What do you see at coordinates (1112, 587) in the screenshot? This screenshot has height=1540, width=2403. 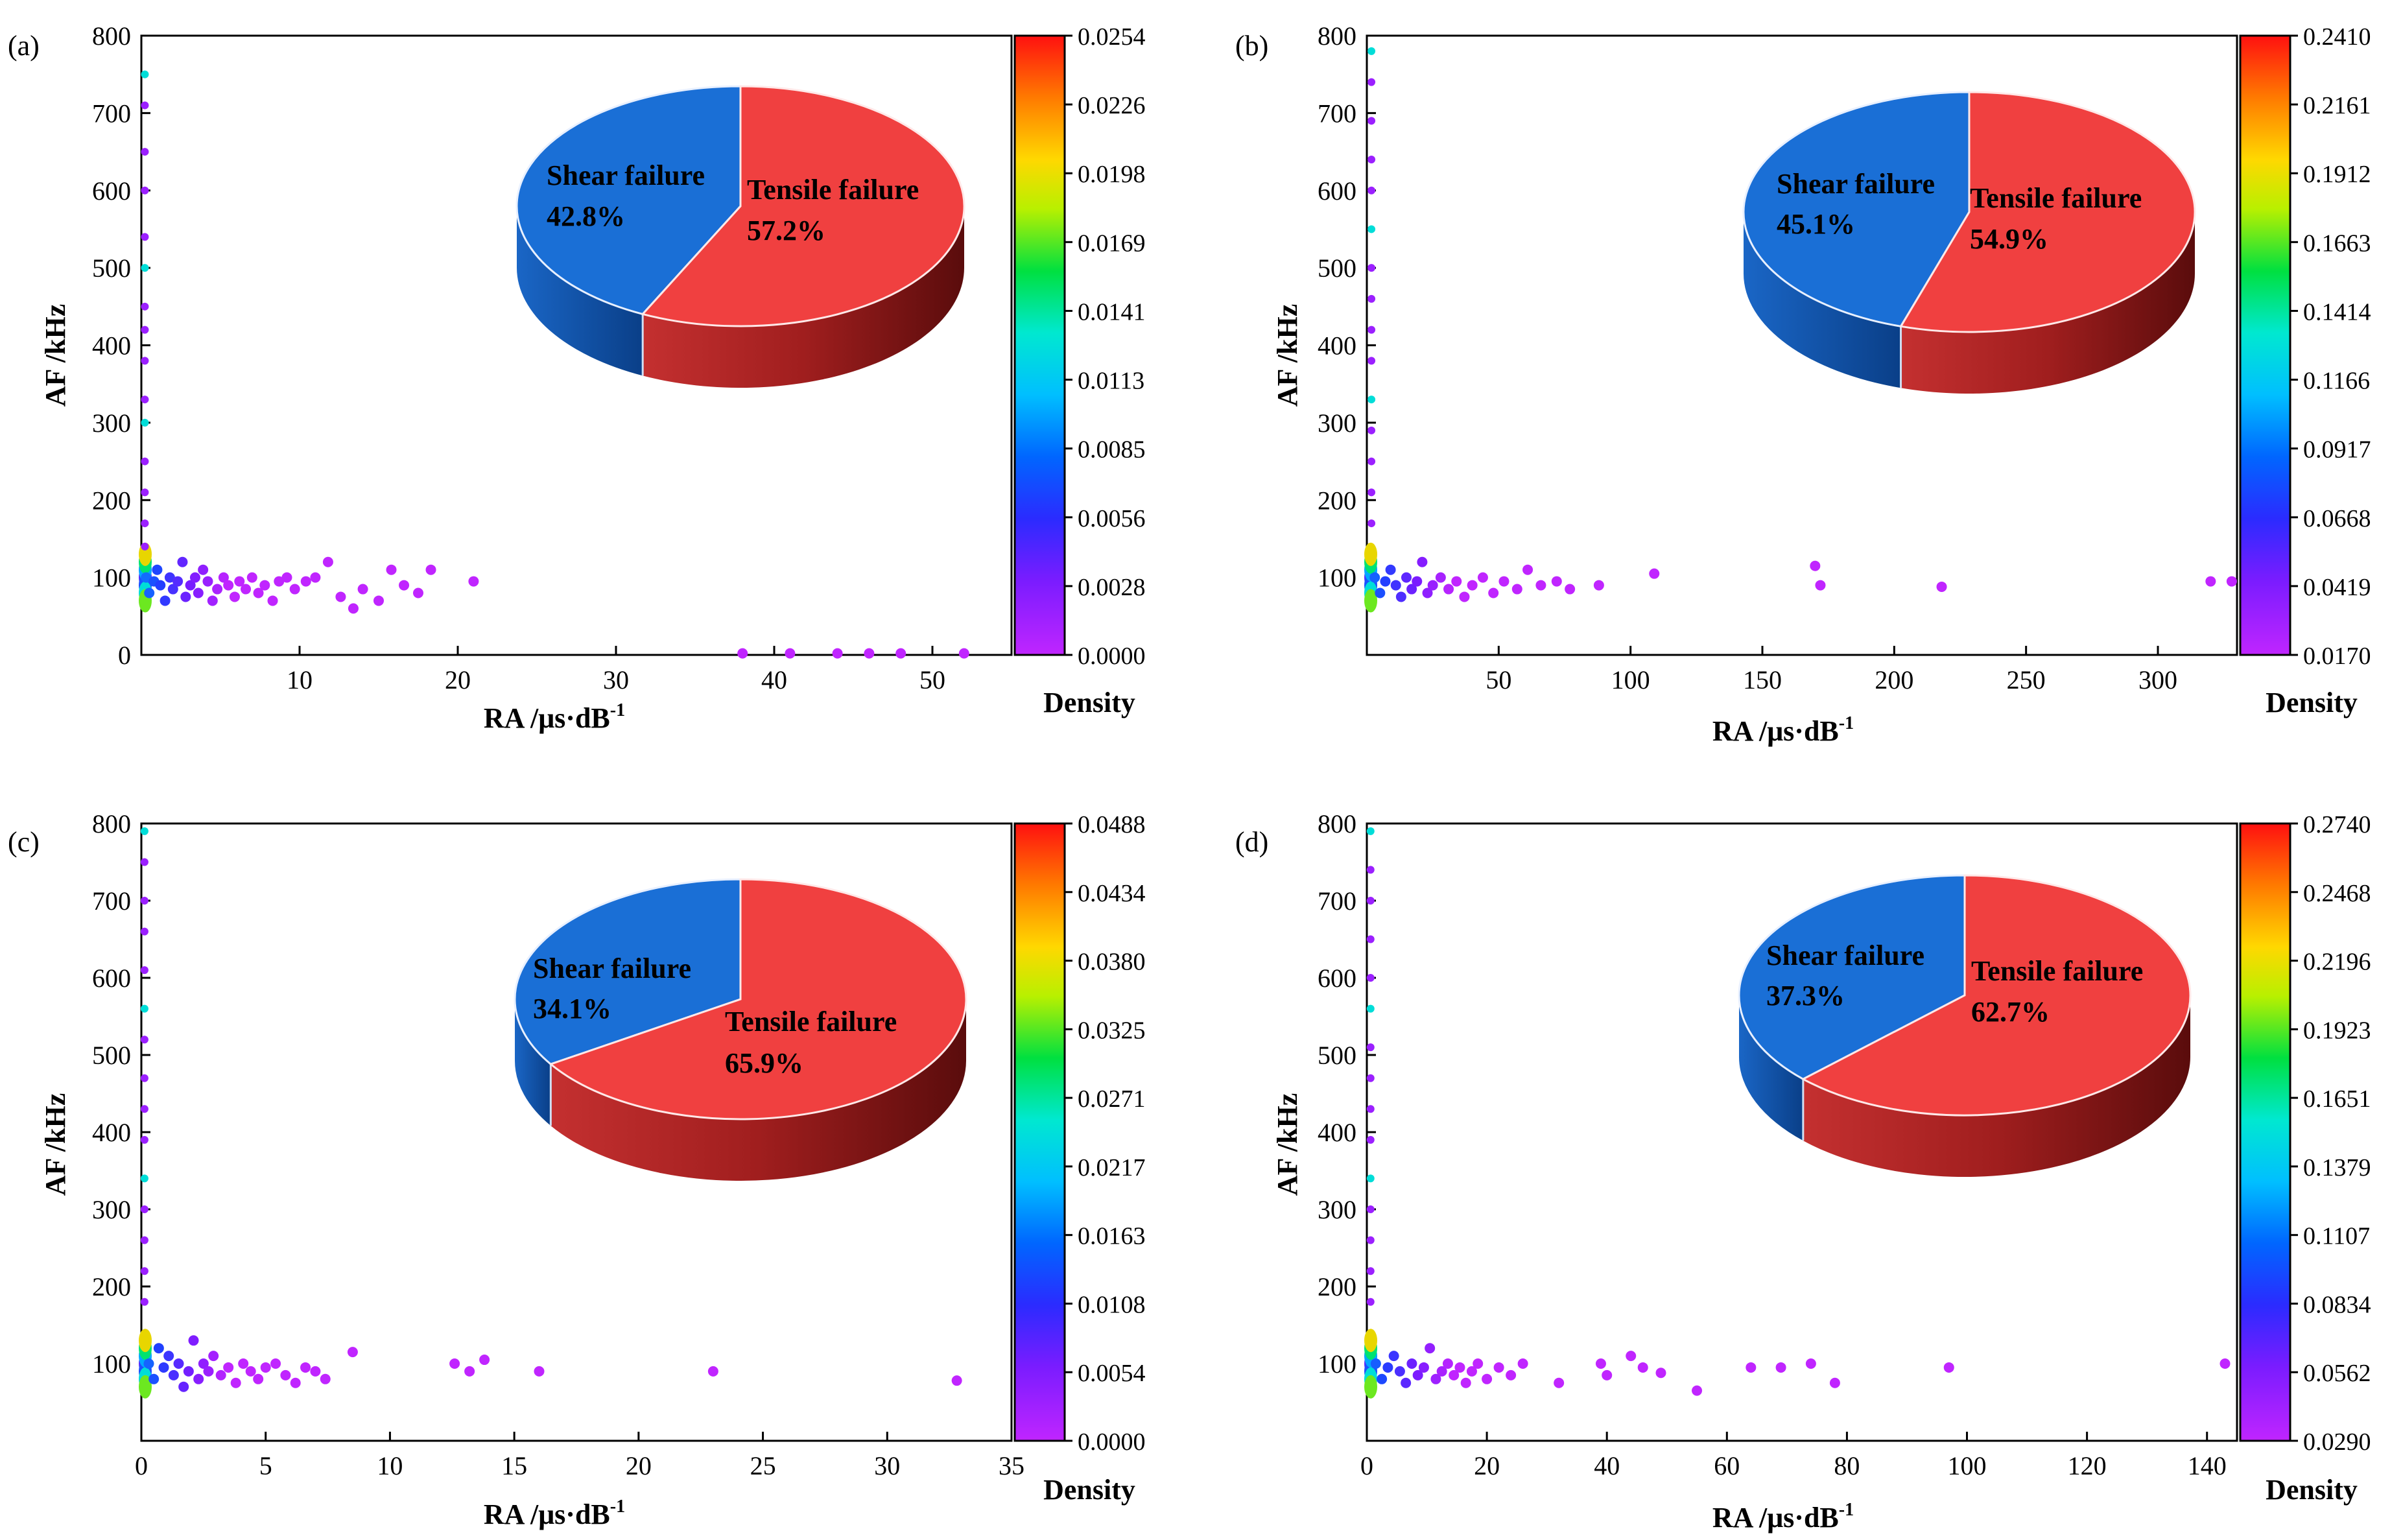 I see `colorbar-tick-label: 0.0028` at bounding box center [1112, 587].